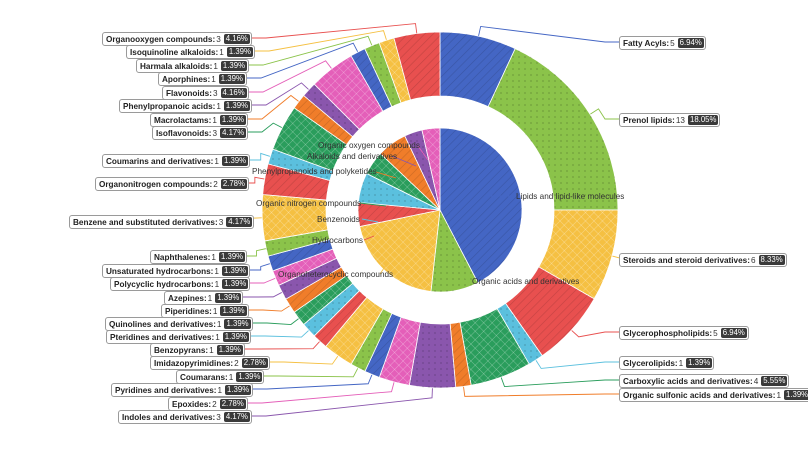 This screenshot has width=808, height=455. What do you see at coordinates (181, 350) in the screenshot?
I see `label-name: Benzopyrans:` at bounding box center [181, 350].